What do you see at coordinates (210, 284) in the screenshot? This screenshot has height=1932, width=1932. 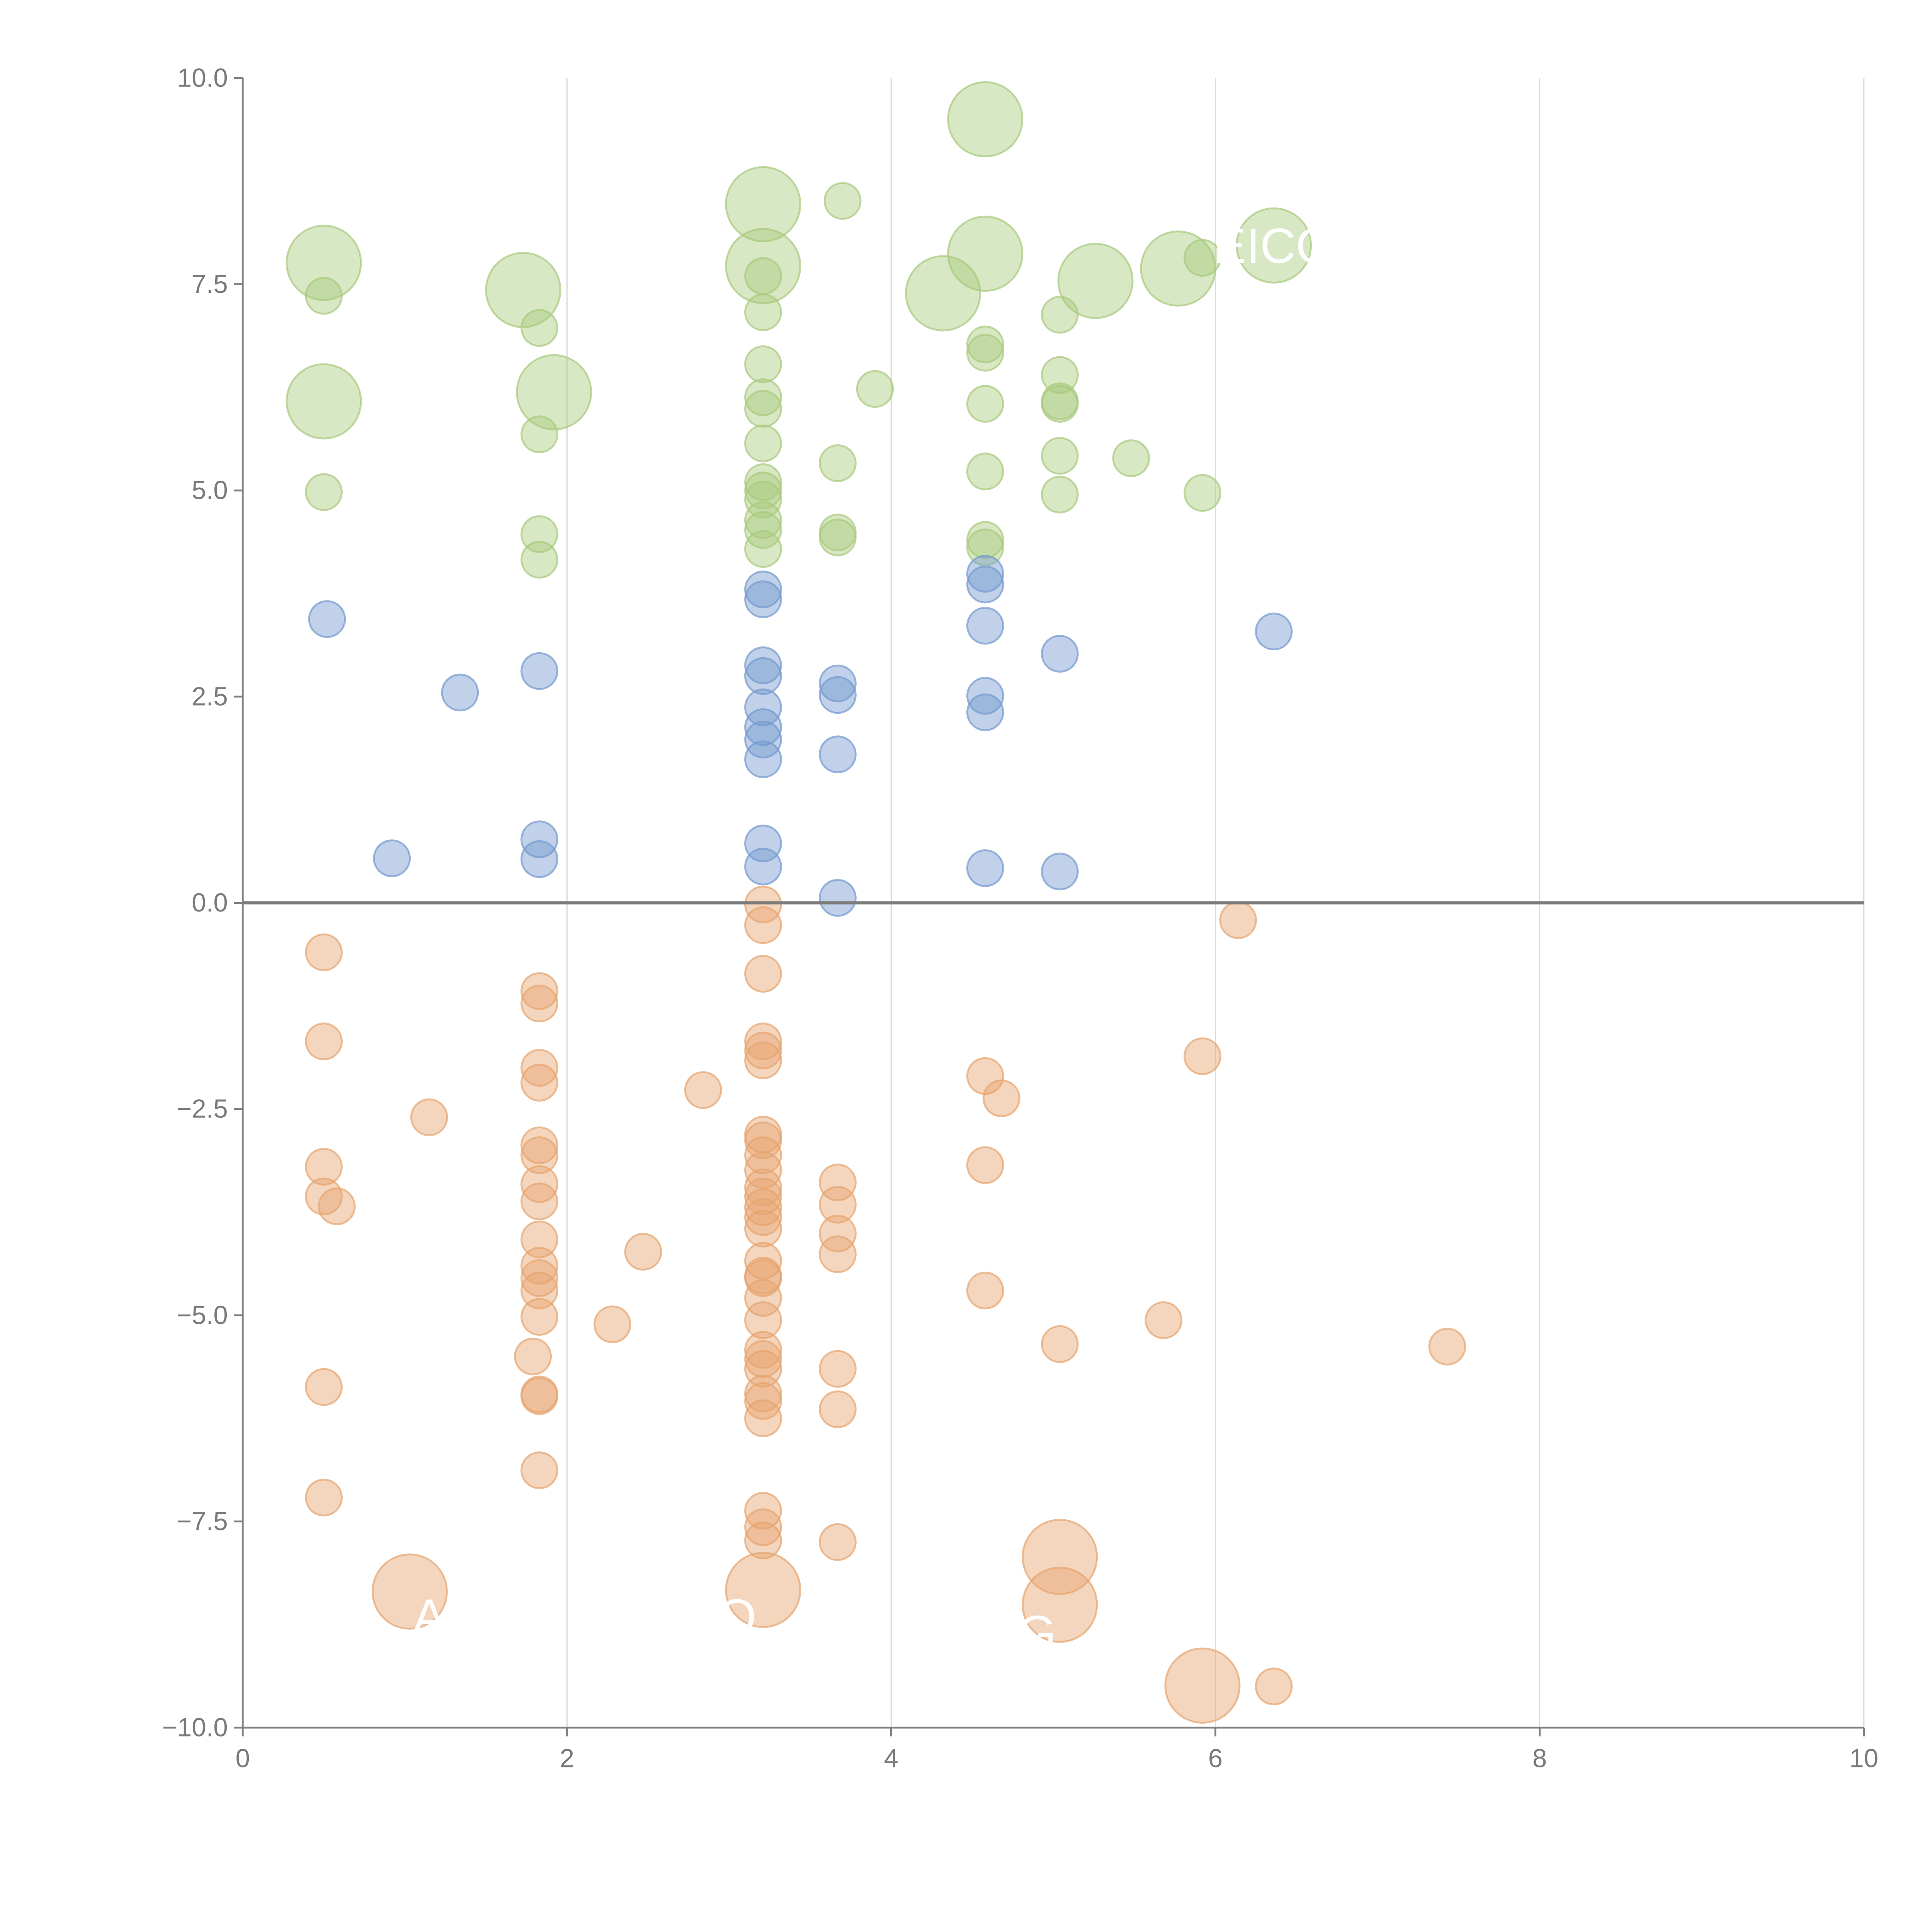 I see `y-tick-label: 7.5` at bounding box center [210, 284].